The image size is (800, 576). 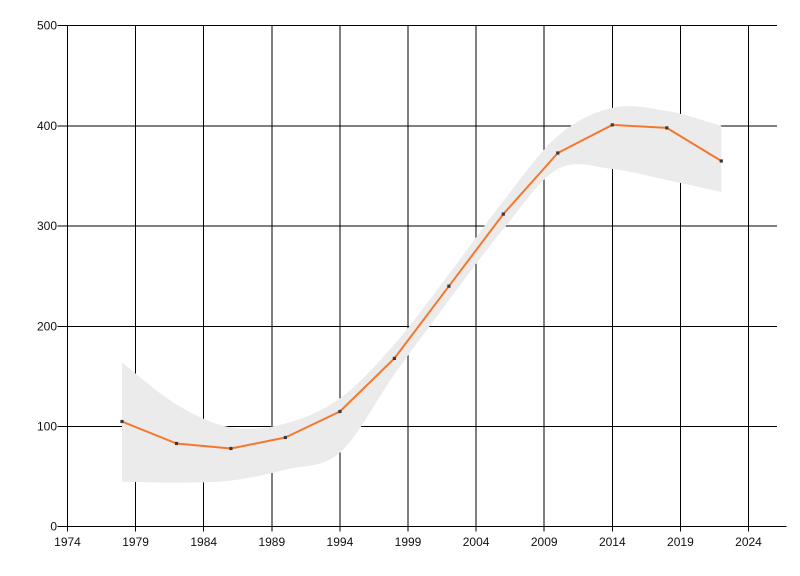 What do you see at coordinates (340, 542) in the screenshot?
I see `x-tick-label: 1994` at bounding box center [340, 542].